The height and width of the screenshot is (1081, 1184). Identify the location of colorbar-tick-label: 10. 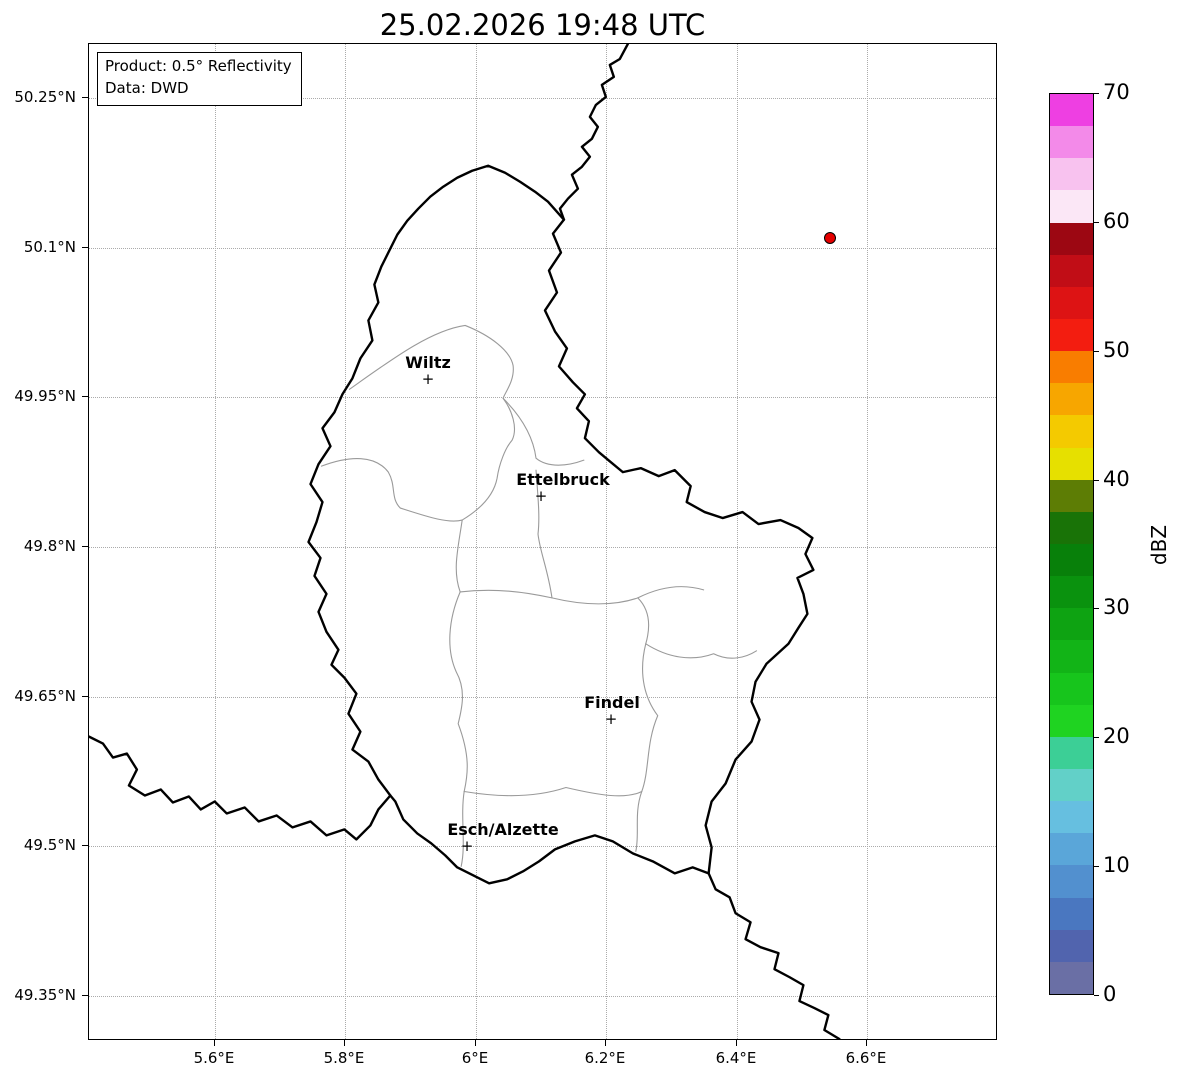
(1116, 865).